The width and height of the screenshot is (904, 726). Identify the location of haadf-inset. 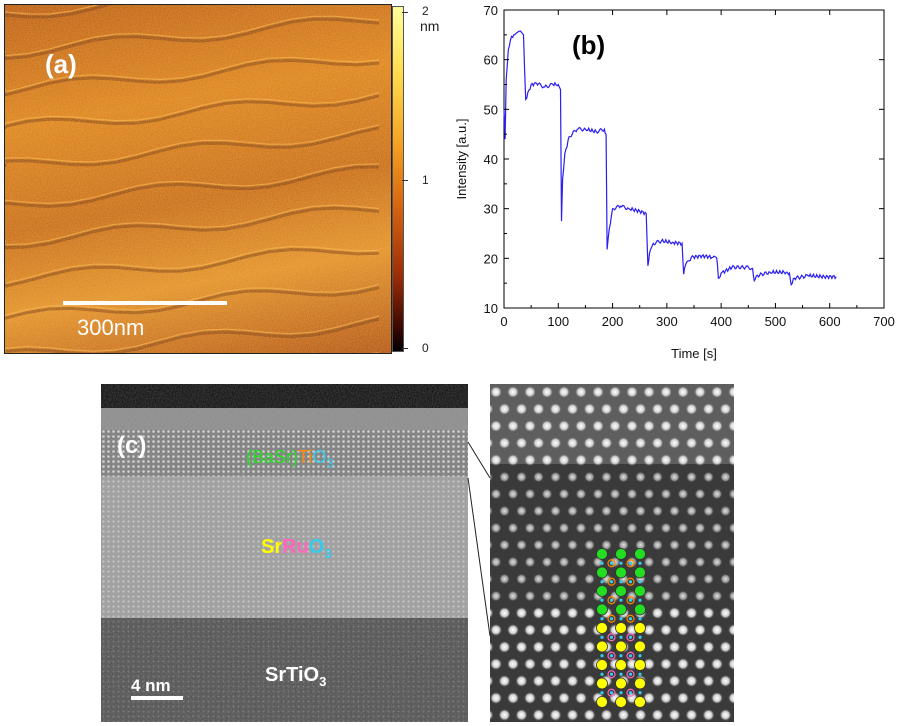
(612, 553).